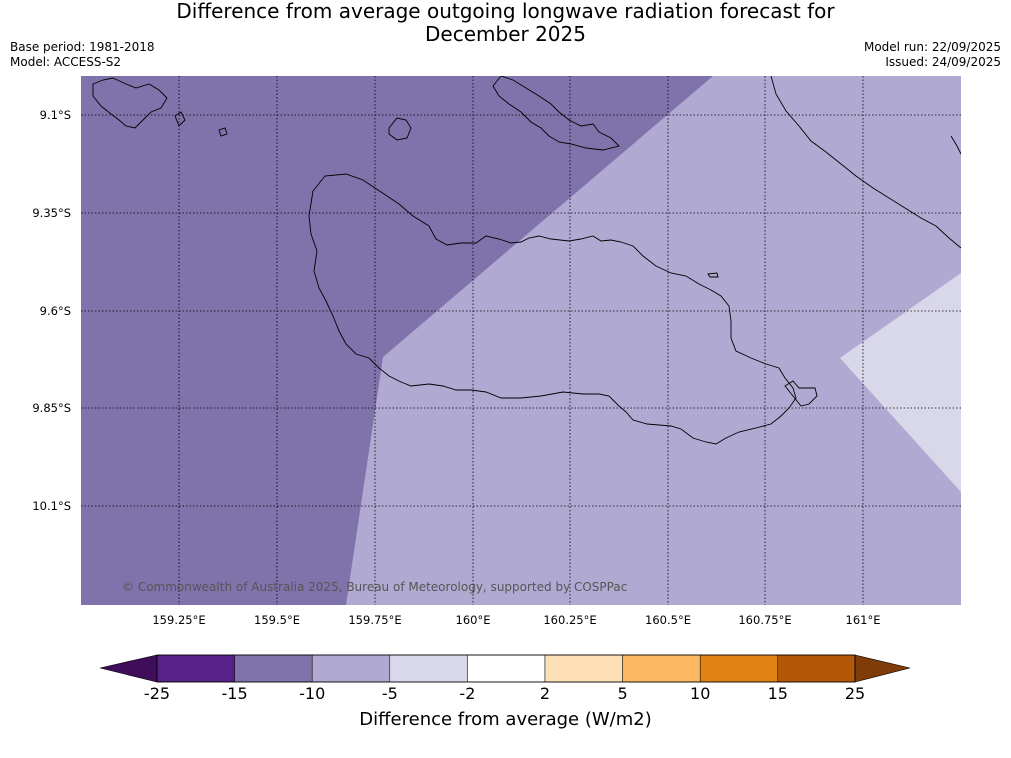 Image resolution: width=1011 pixels, height=758 pixels. I want to click on colorbar-title: Difference from average (W/m2), so click(505, 719).